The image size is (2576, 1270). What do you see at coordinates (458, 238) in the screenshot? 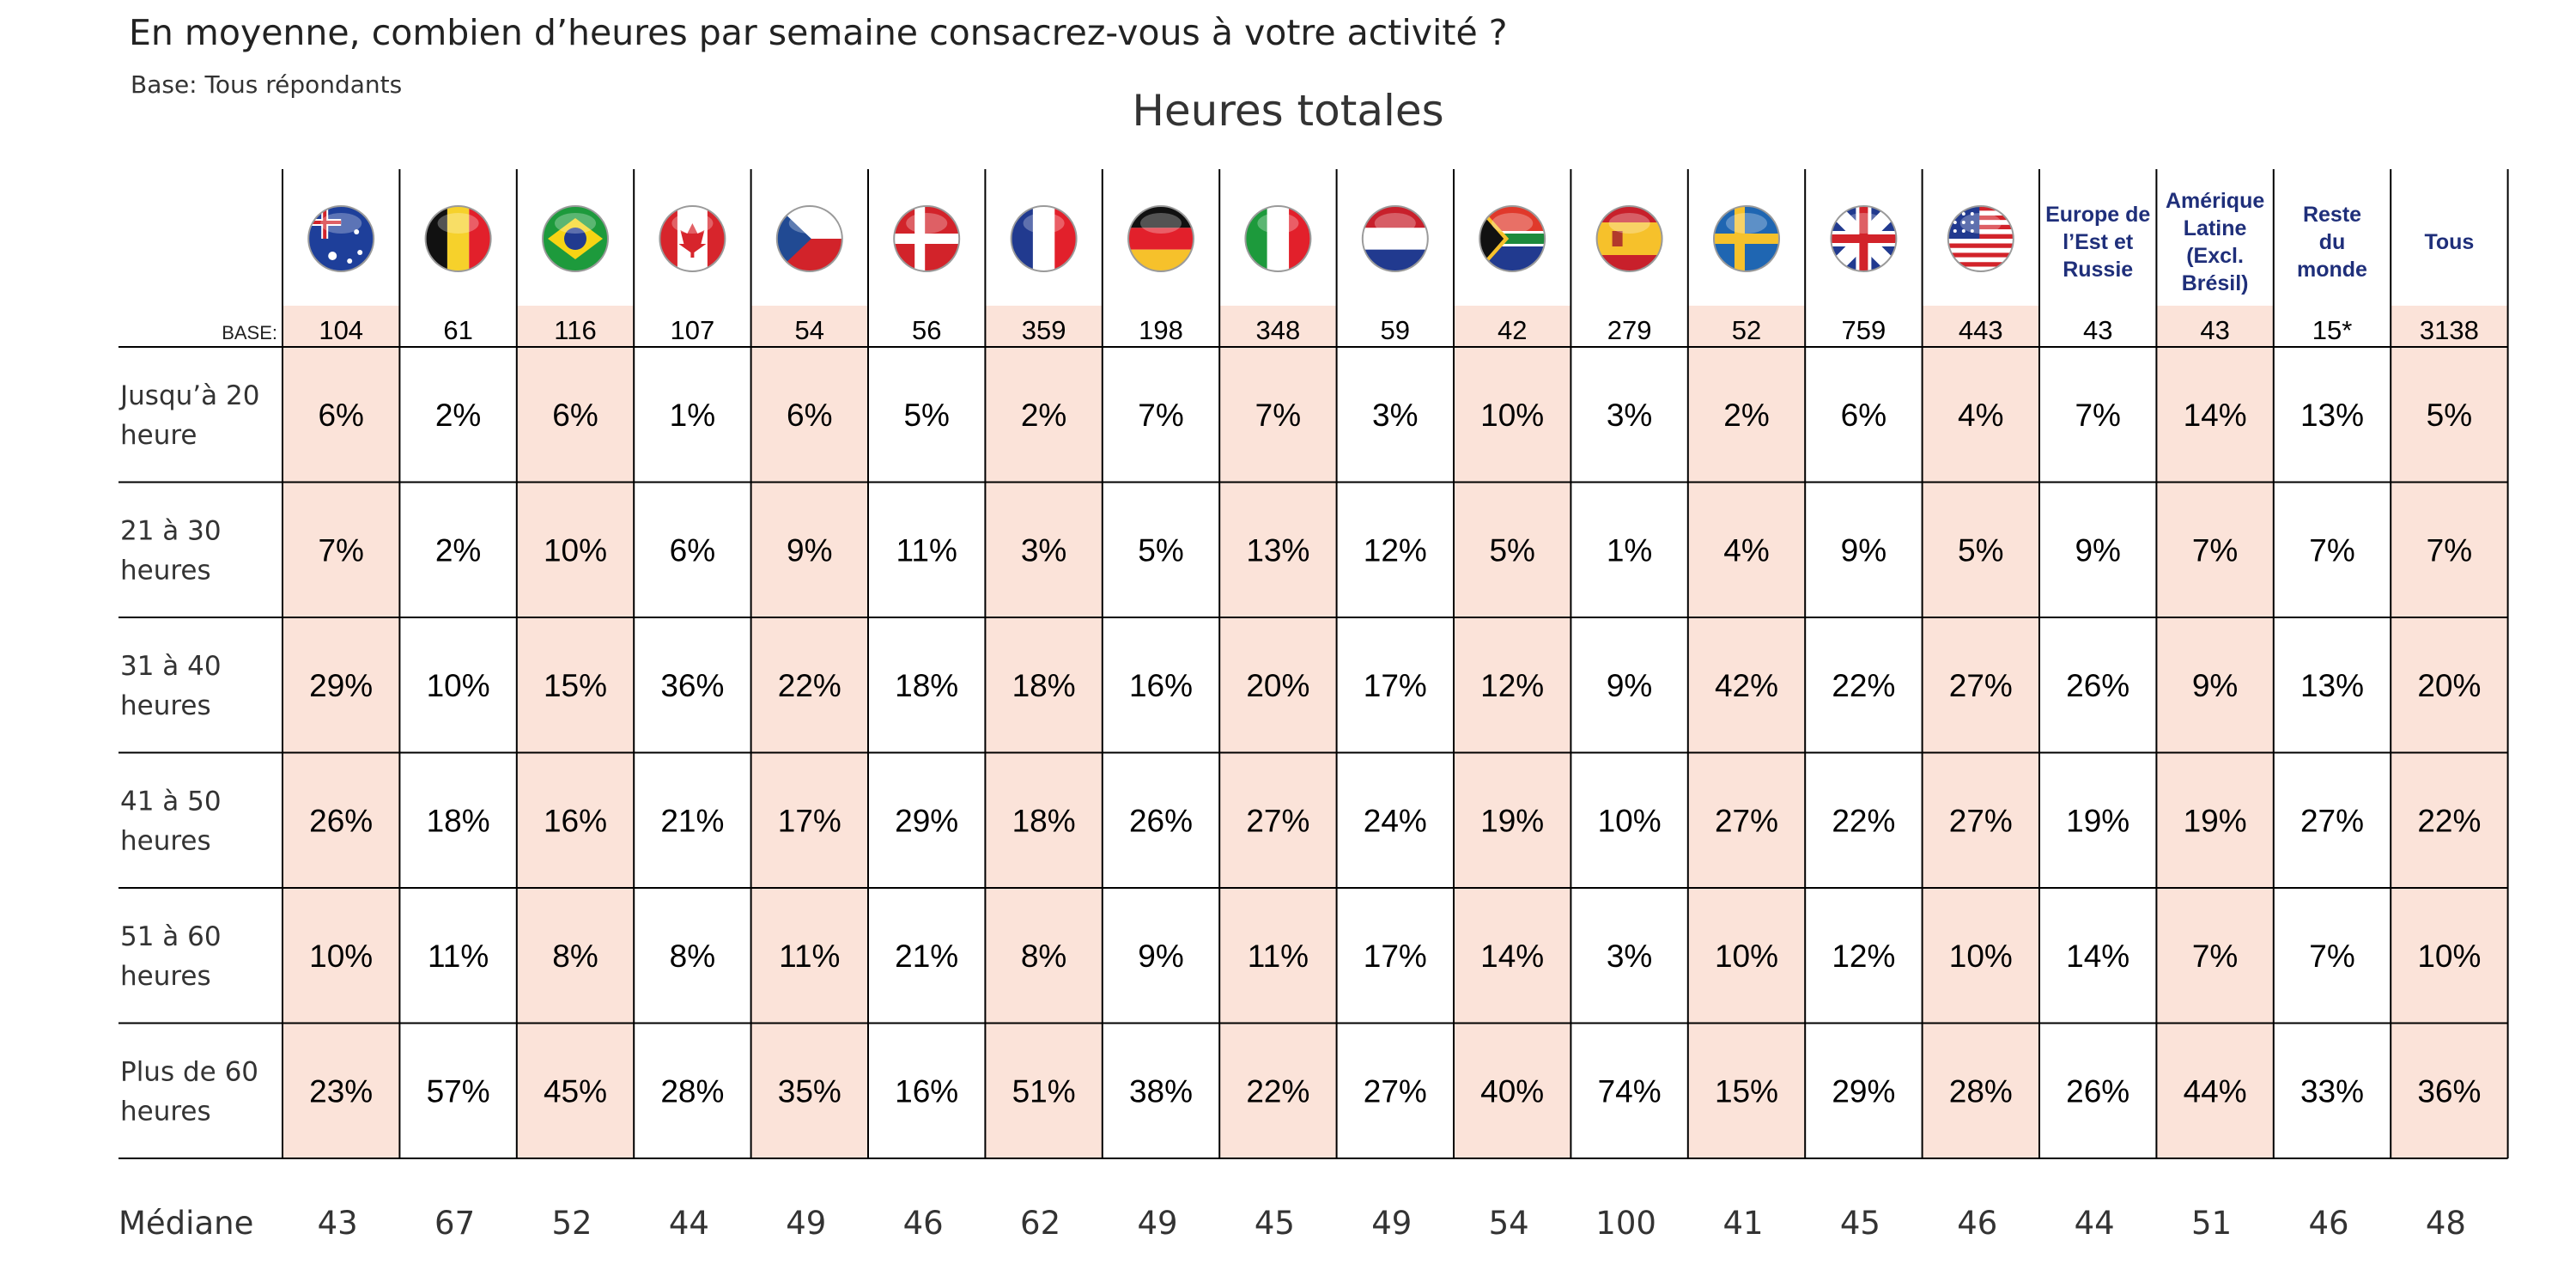
I see `belgium-flag-icon` at bounding box center [458, 238].